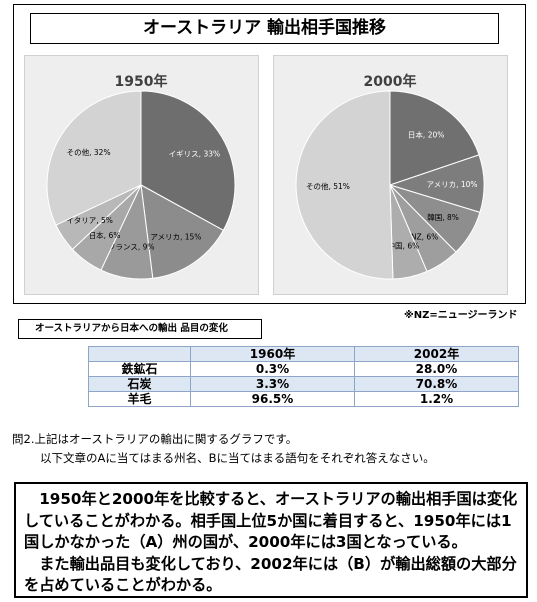 The height and width of the screenshot is (602, 537). I want to click on table-header-1960: 1960年, so click(272, 354).